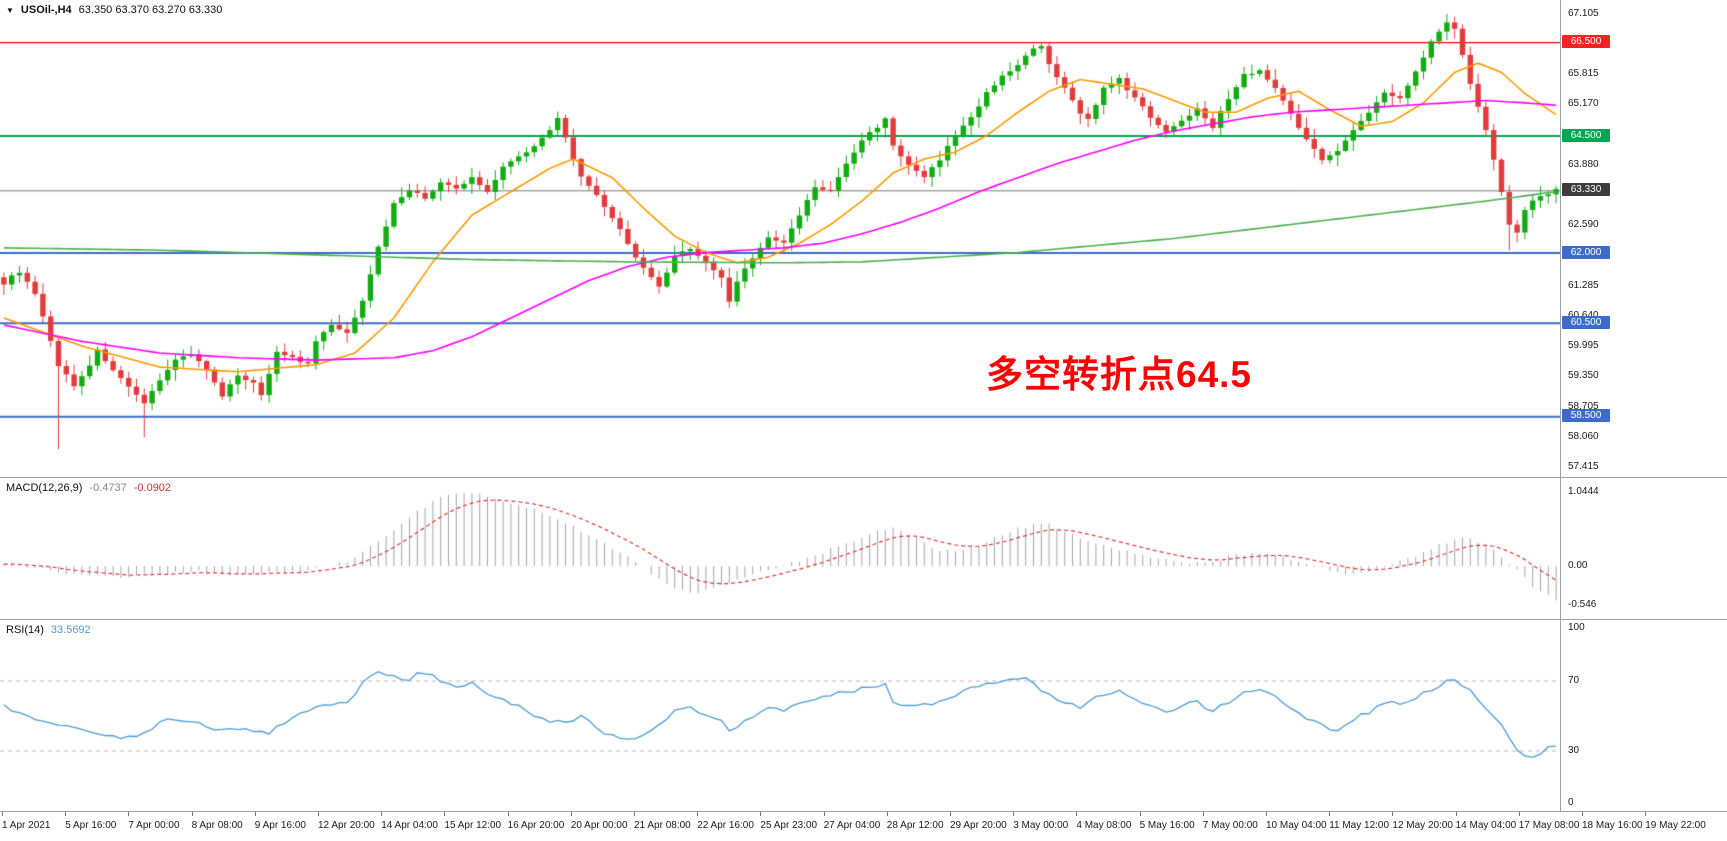 The height and width of the screenshot is (841, 1727). What do you see at coordinates (725, 825) in the screenshot?
I see `time-label: 22 Apr 16:00` at bounding box center [725, 825].